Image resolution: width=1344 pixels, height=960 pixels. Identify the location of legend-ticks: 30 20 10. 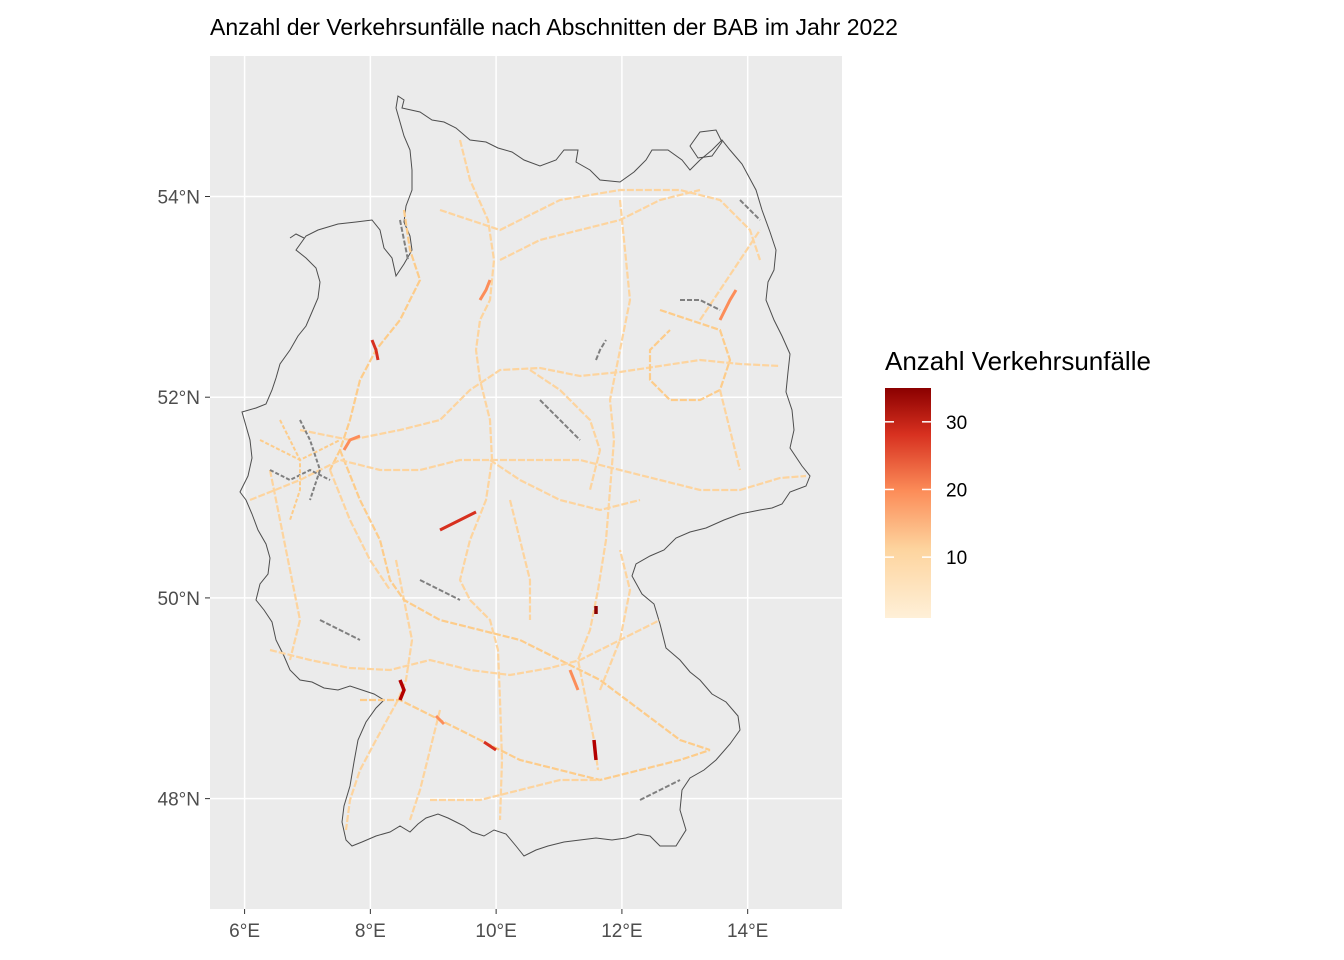
(926, 491).